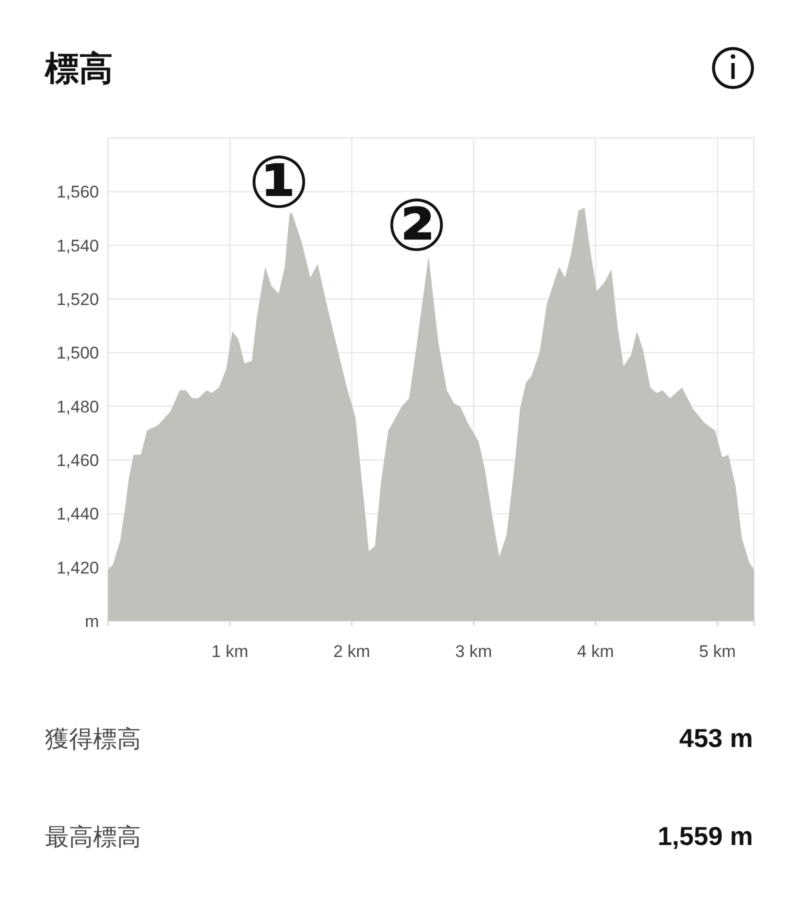 The image size is (800, 899). What do you see at coordinates (417, 226) in the screenshot?
I see `annotation: ②` at bounding box center [417, 226].